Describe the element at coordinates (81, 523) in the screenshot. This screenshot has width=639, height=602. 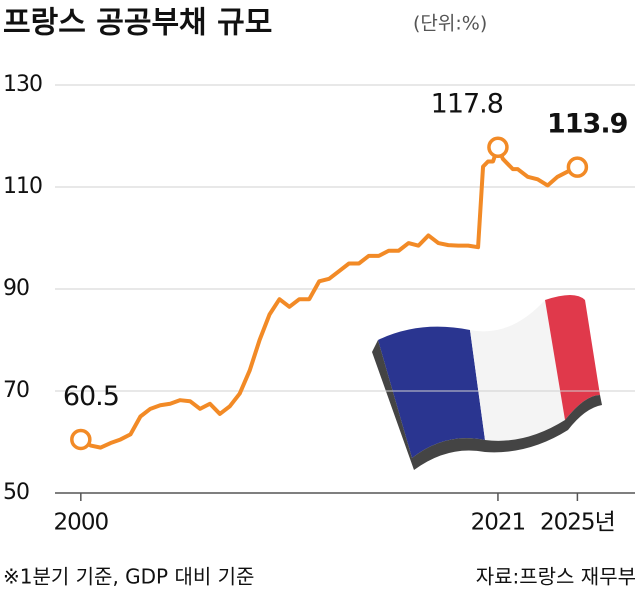
I see `x-tick-label: 2000` at that location.